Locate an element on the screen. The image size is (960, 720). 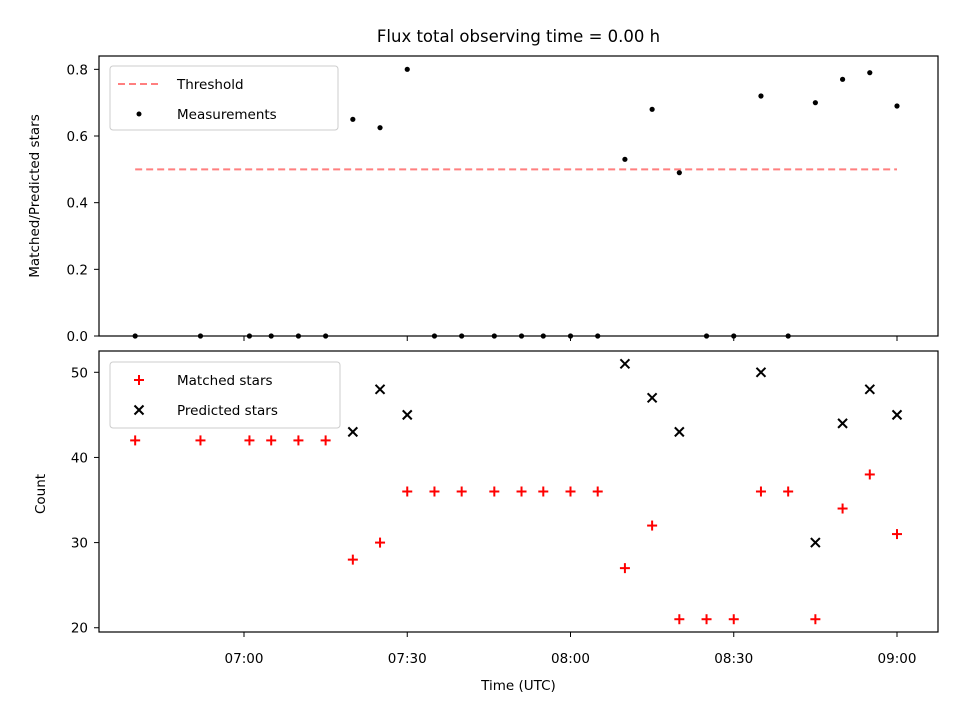
bottom-y-tick-label: 30 is located at coordinates (79, 544).